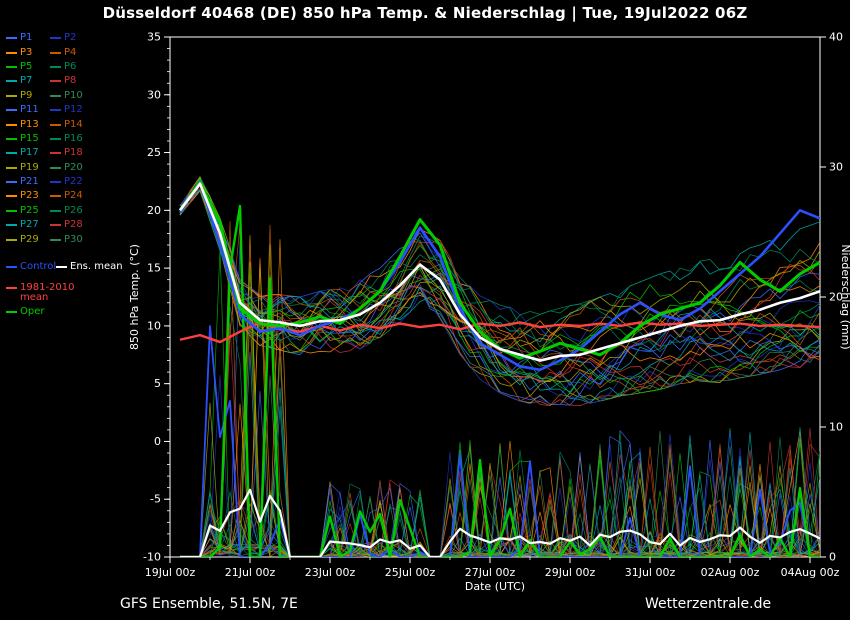 This screenshot has height=620, width=850. I want to click on legend-label: P1, so click(26, 38).